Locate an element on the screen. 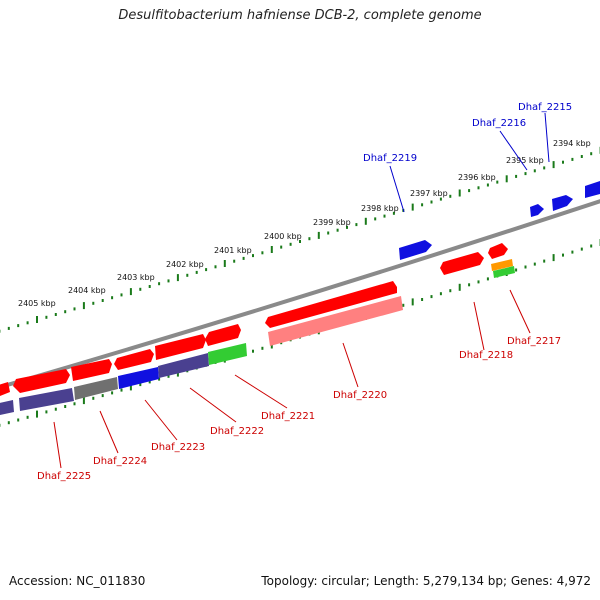 Image resolution: width=600 pixels, height=600 pixels. gene-block-dhaf-2217-green is located at coordinates (504, 272).